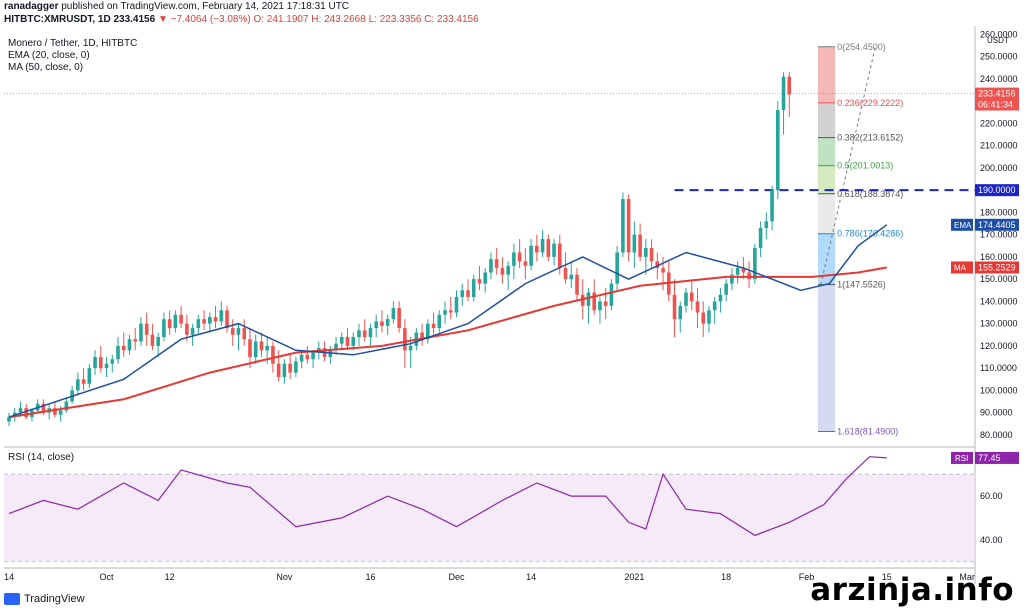 Image resolution: width=1024 pixels, height=609 pixels. I want to click on y-tick-label: 80.0000, so click(996, 435).